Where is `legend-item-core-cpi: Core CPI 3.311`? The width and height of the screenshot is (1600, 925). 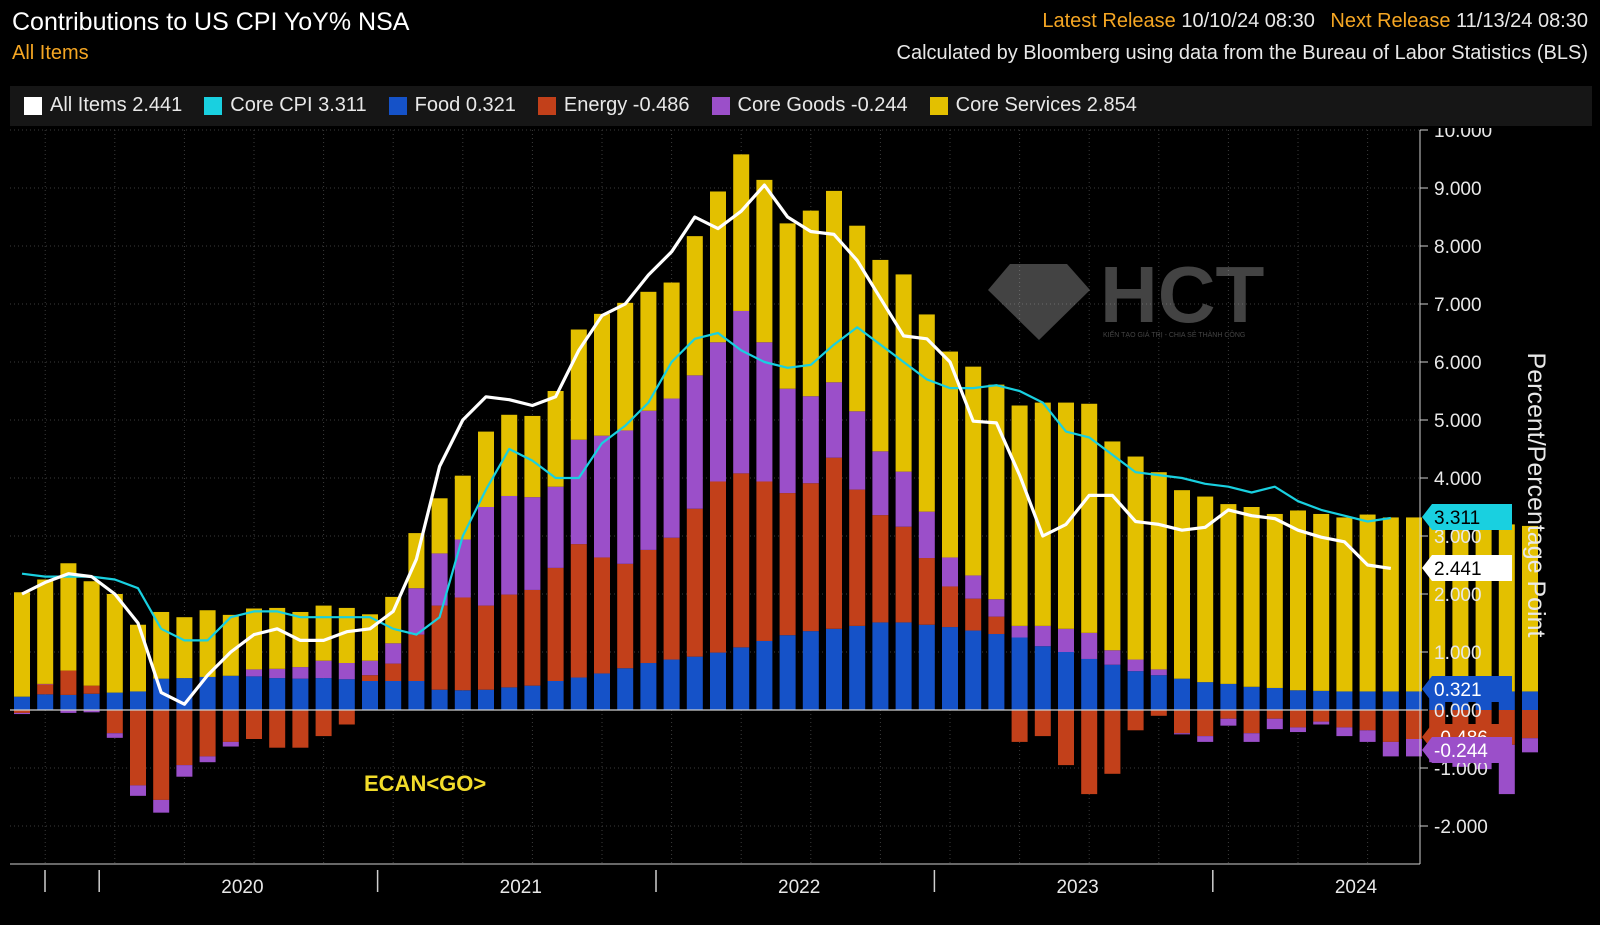 legend-item-core-cpi: Core CPI 3.311 is located at coordinates (285, 105).